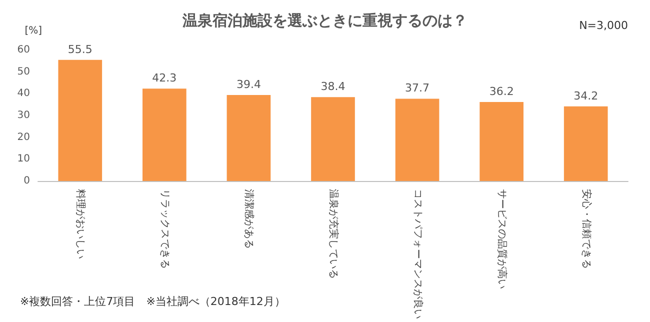 The height and width of the screenshot is (322, 650). Describe the element at coordinates (164, 78) in the screenshot. I see `data-label: 42.3` at that location.